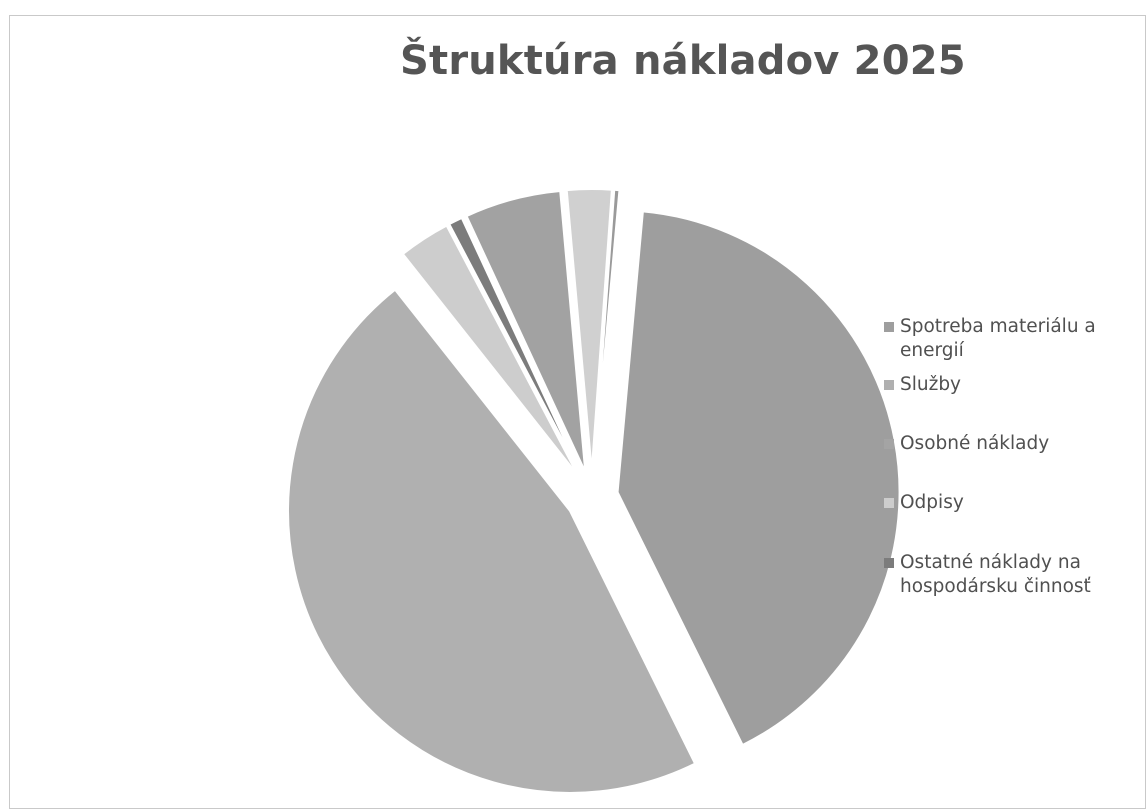 This screenshot has width=1148, height=812. Describe the element at coordinates (683, 61) in the screenshot. I see `chart-title: Štruktúra nákladov 2025` at that location.